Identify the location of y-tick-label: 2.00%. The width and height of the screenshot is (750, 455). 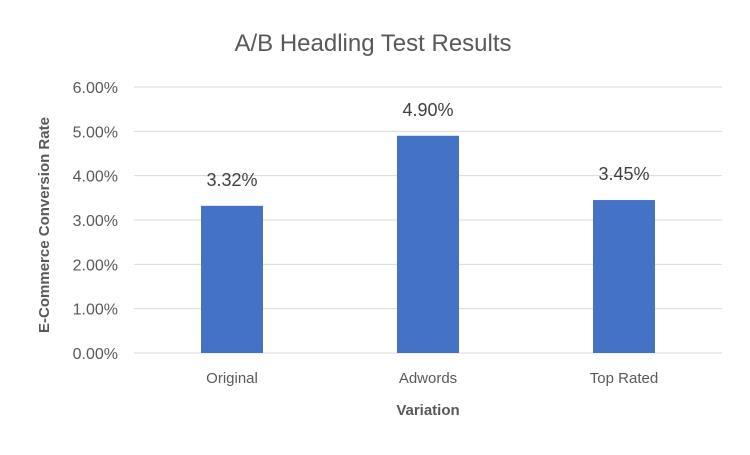
(95, 265).